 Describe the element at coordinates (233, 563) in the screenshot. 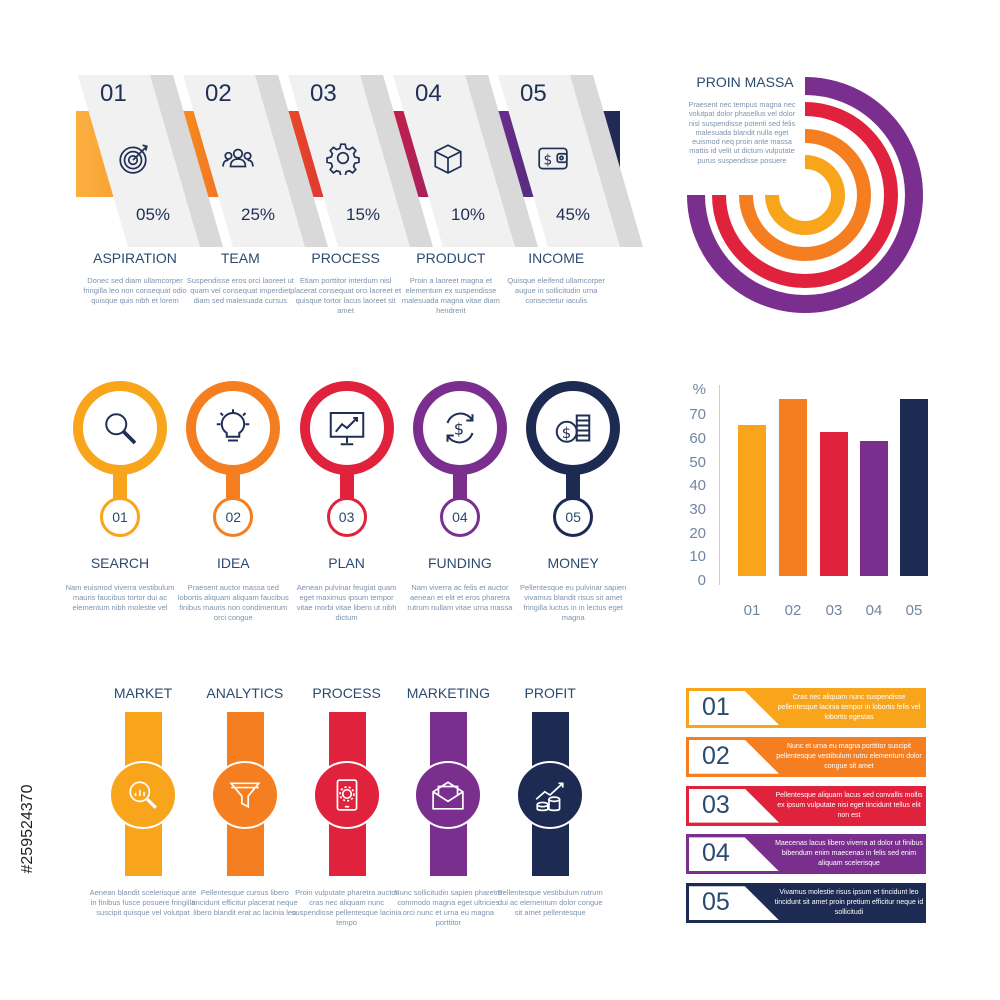

I see `circle-title: IDEA` at that location.